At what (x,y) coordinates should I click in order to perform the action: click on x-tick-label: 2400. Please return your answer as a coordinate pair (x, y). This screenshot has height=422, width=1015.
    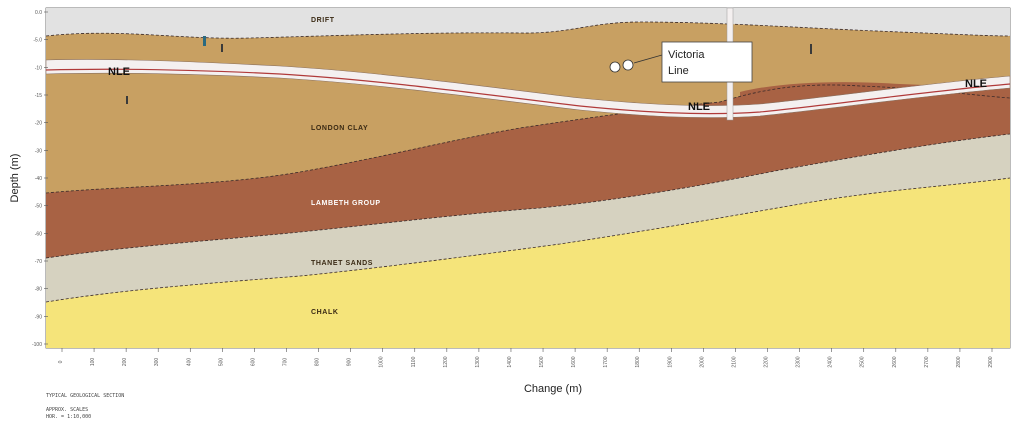
    Looking at the image, I should click on (831, 361).